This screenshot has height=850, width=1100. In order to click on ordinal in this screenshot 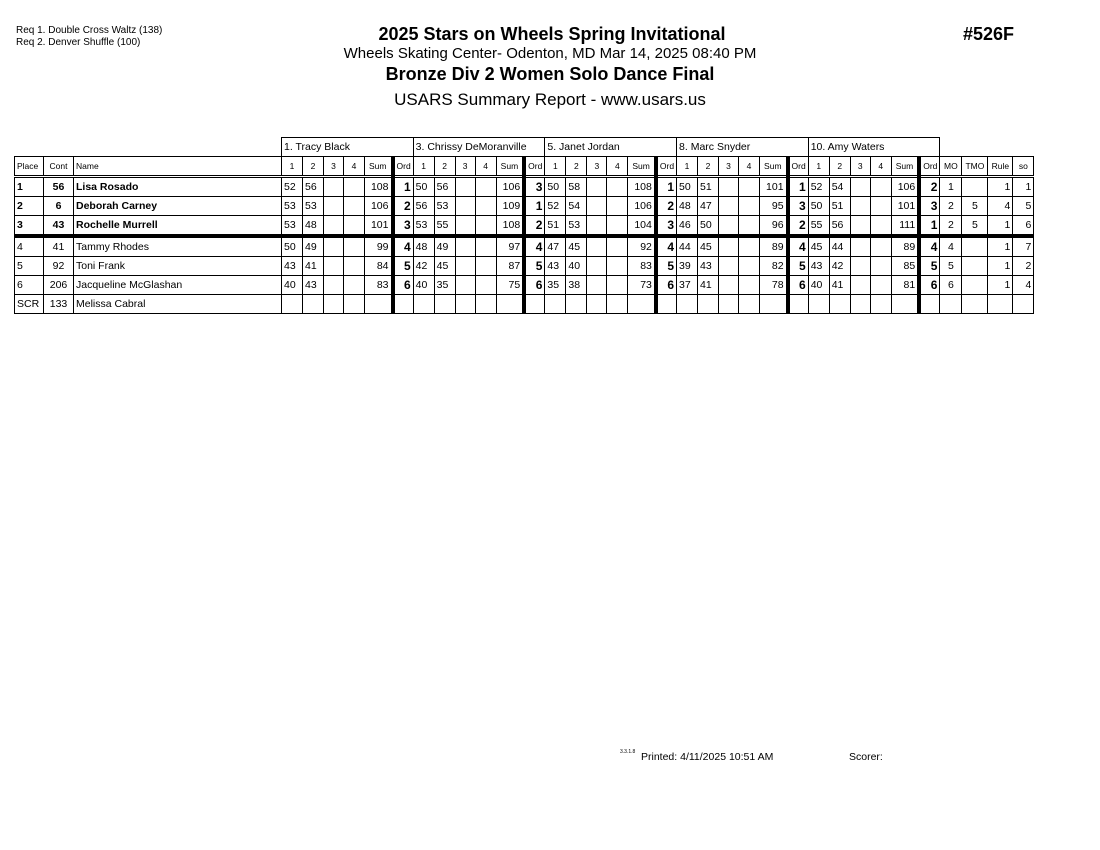, I will do `click(797, 304)`.